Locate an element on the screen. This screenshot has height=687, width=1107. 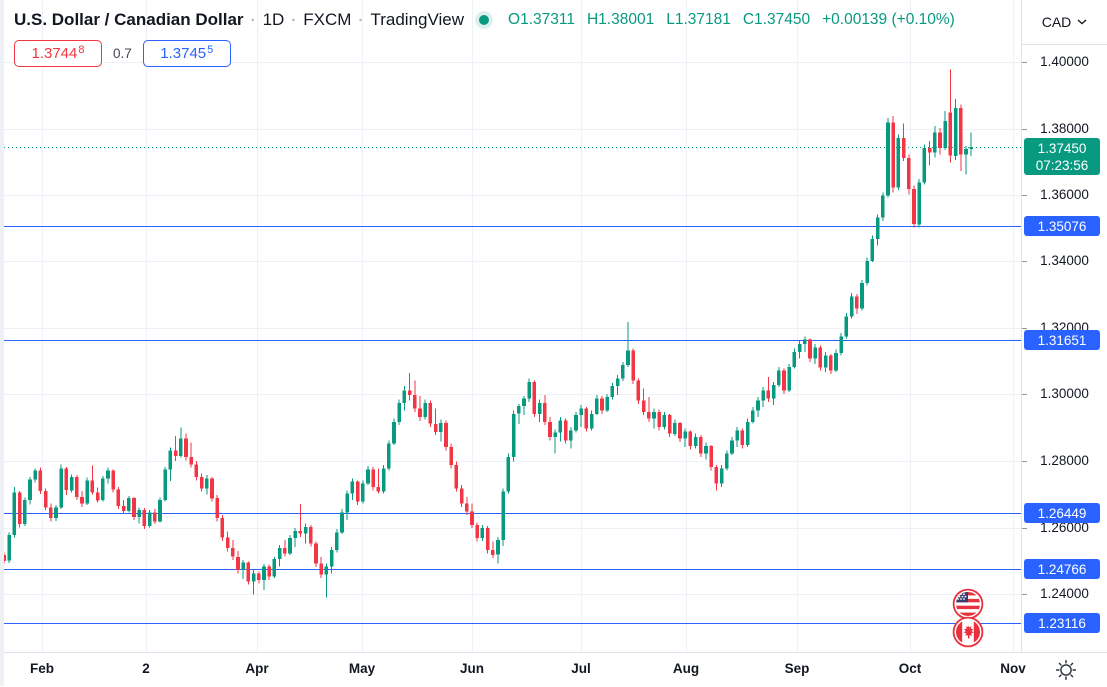
price-level-badge: 1.35076 is located at coordinates (1062, 226).